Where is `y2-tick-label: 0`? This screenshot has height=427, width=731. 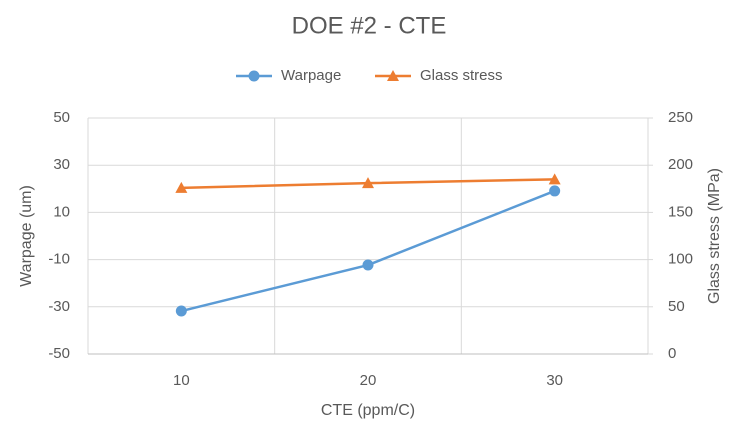 y2-tick-label: 0 is located at coordinates (672, 353).